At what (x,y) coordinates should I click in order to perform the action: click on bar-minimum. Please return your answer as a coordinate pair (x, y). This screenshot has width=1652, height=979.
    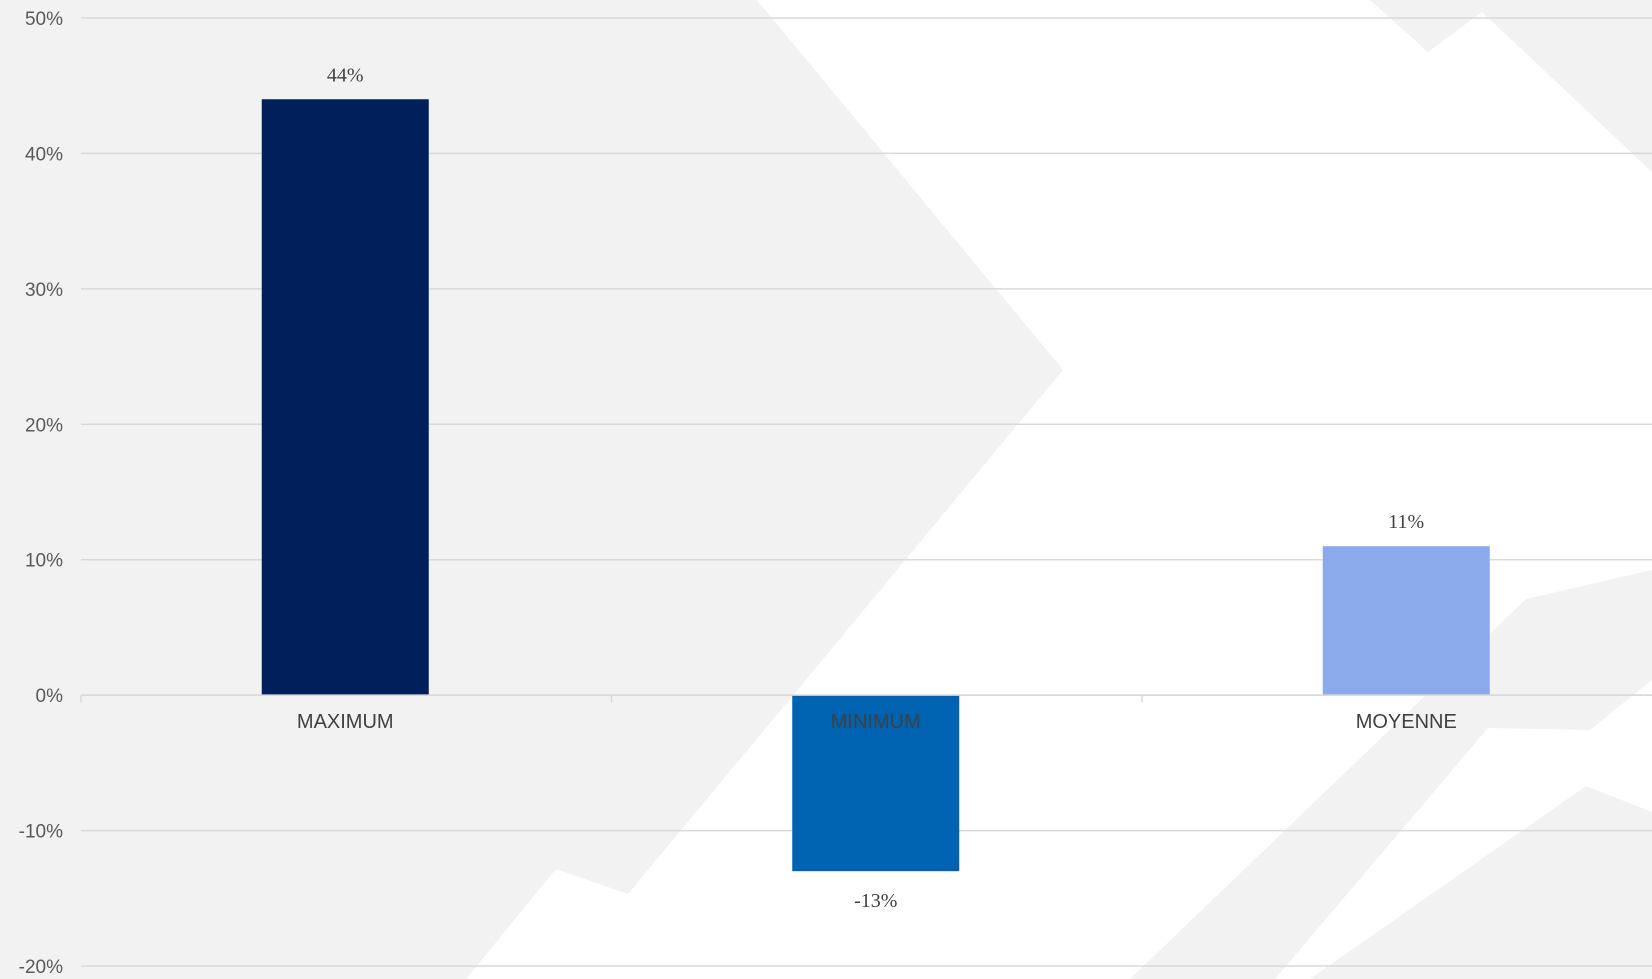
    Looking at the image, I should click on (876, 783).